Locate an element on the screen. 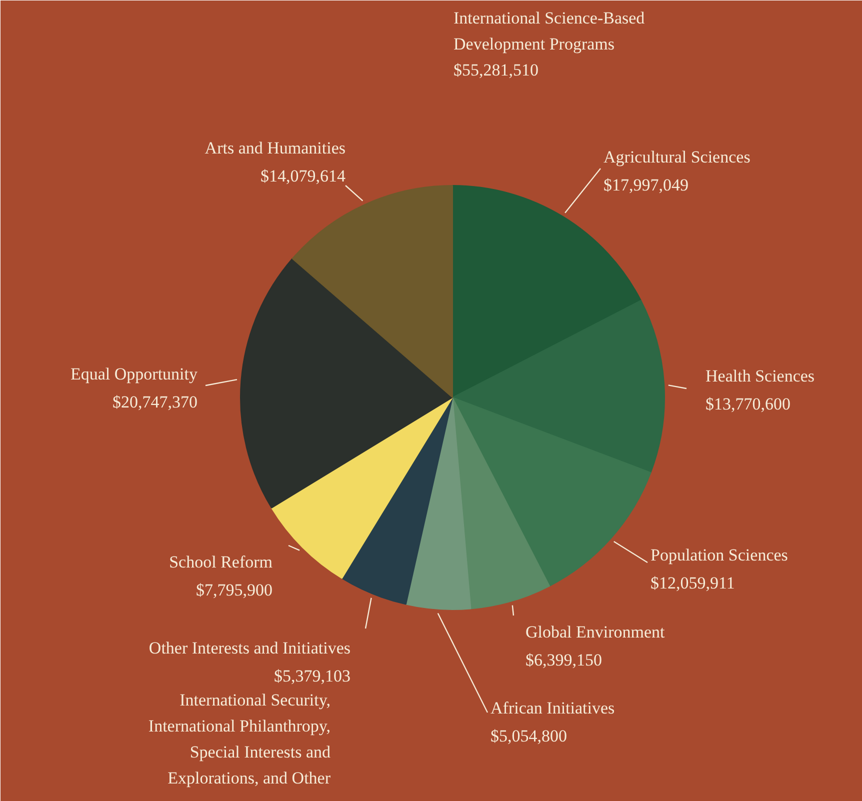 Image resolution: width=862 pixels, height=801 pixels. slice-label: School Reform is located at coordinates (221, 562).